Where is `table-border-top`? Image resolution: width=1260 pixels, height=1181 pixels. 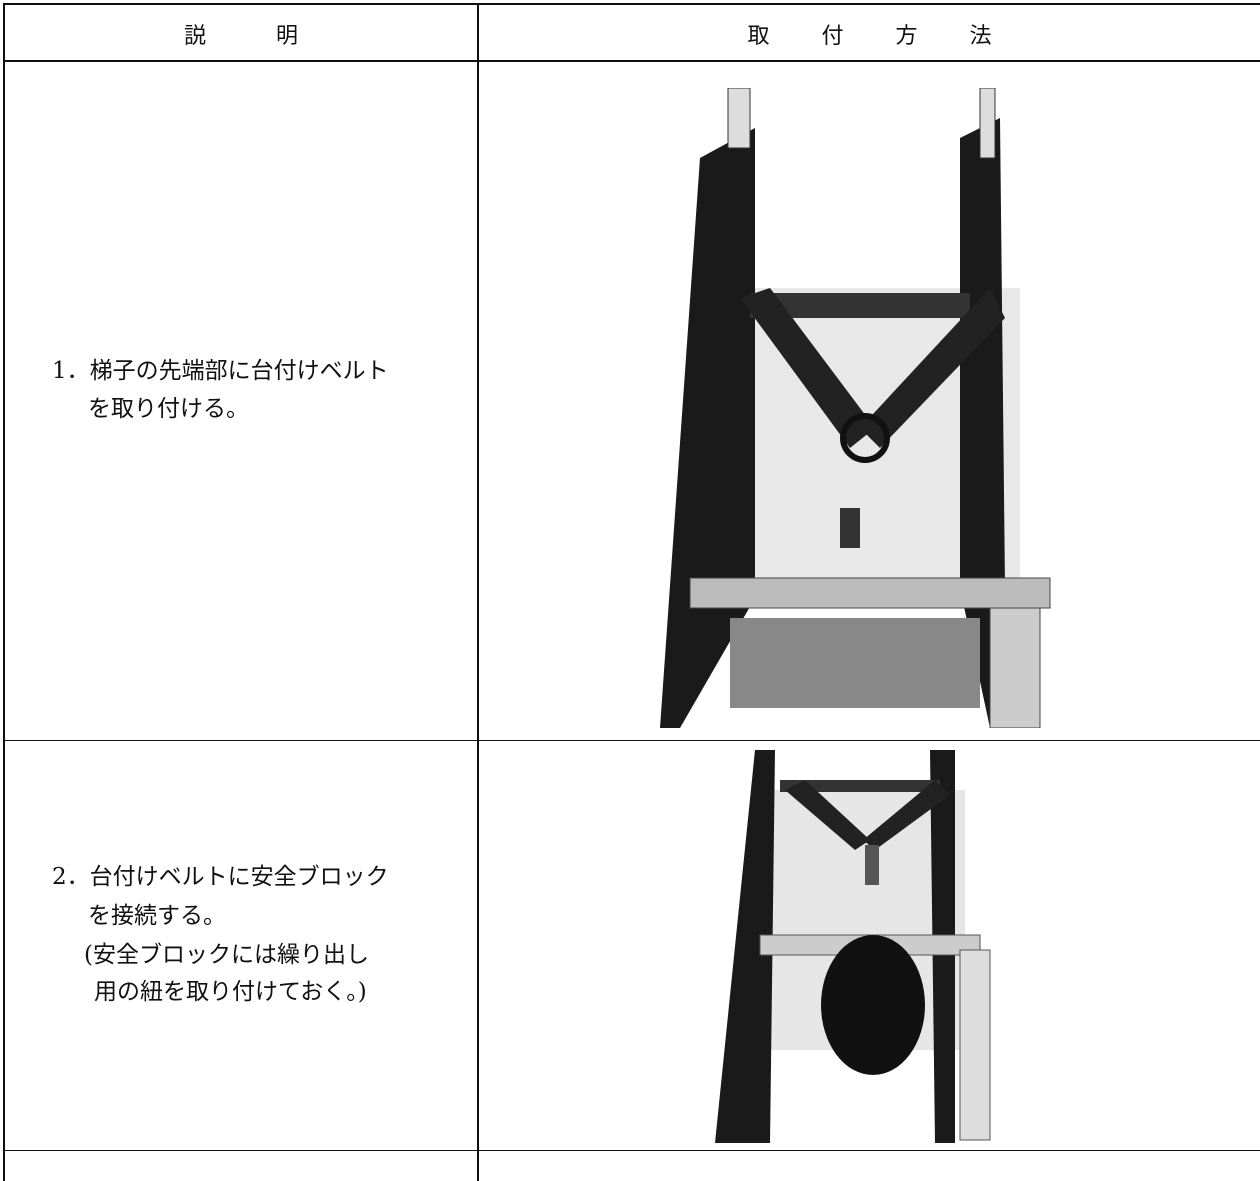 table-border-top is located at coordinates (631, 4).